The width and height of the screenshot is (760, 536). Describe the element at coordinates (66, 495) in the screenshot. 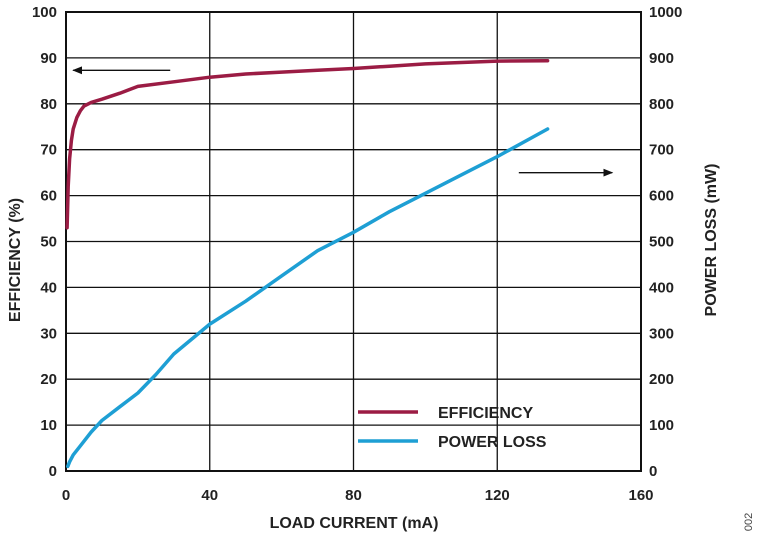

I see `x-tick-label-0: 0` at that location.